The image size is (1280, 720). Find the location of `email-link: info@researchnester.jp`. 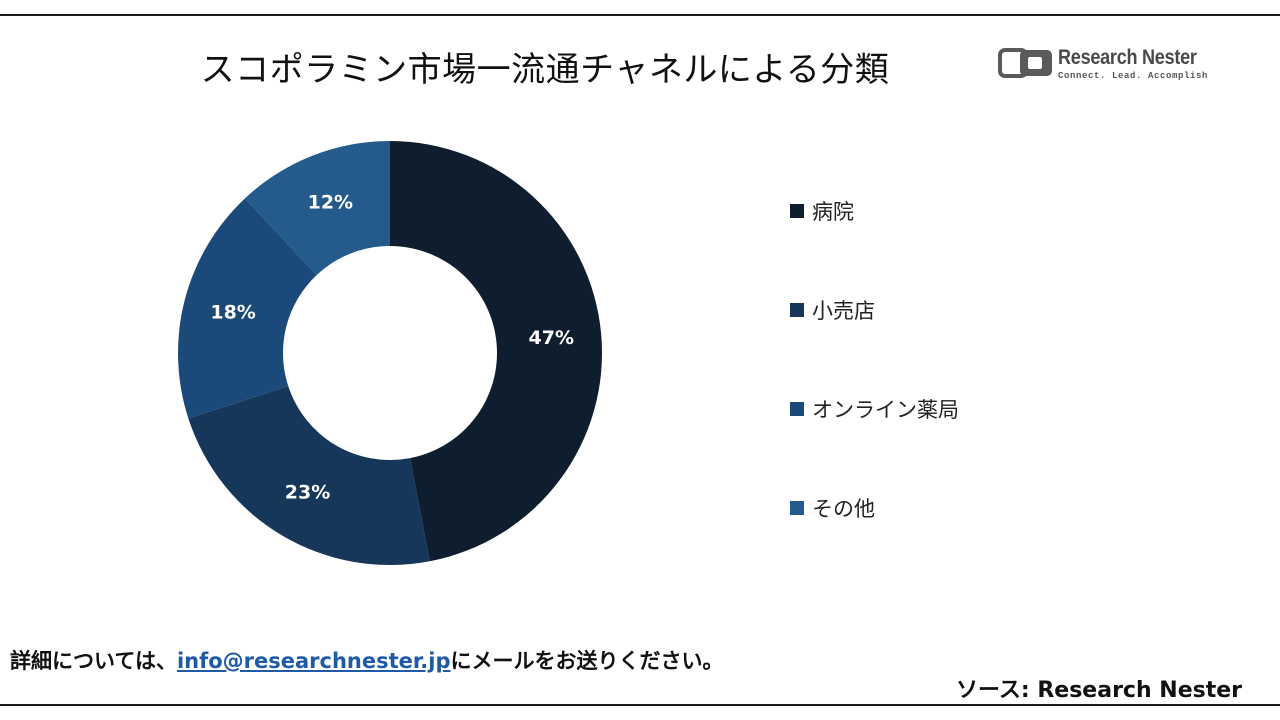

email-link: info@researchnester.jp is located at coordinates (313, 661).